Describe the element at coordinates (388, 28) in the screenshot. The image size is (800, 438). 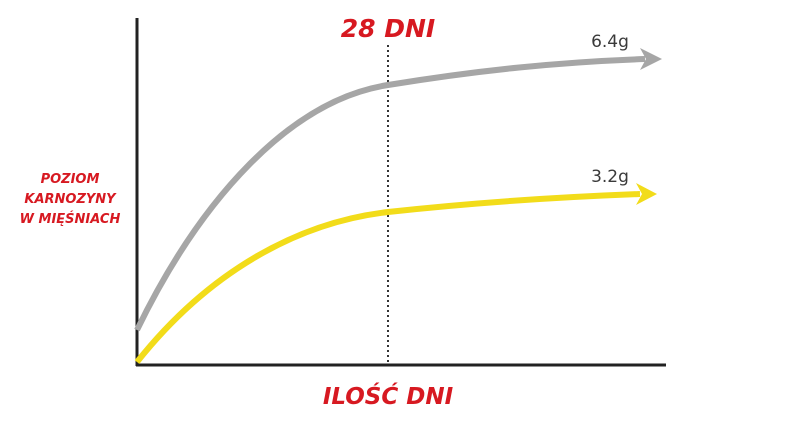
I see `annotation: 28 DNI` at that location.